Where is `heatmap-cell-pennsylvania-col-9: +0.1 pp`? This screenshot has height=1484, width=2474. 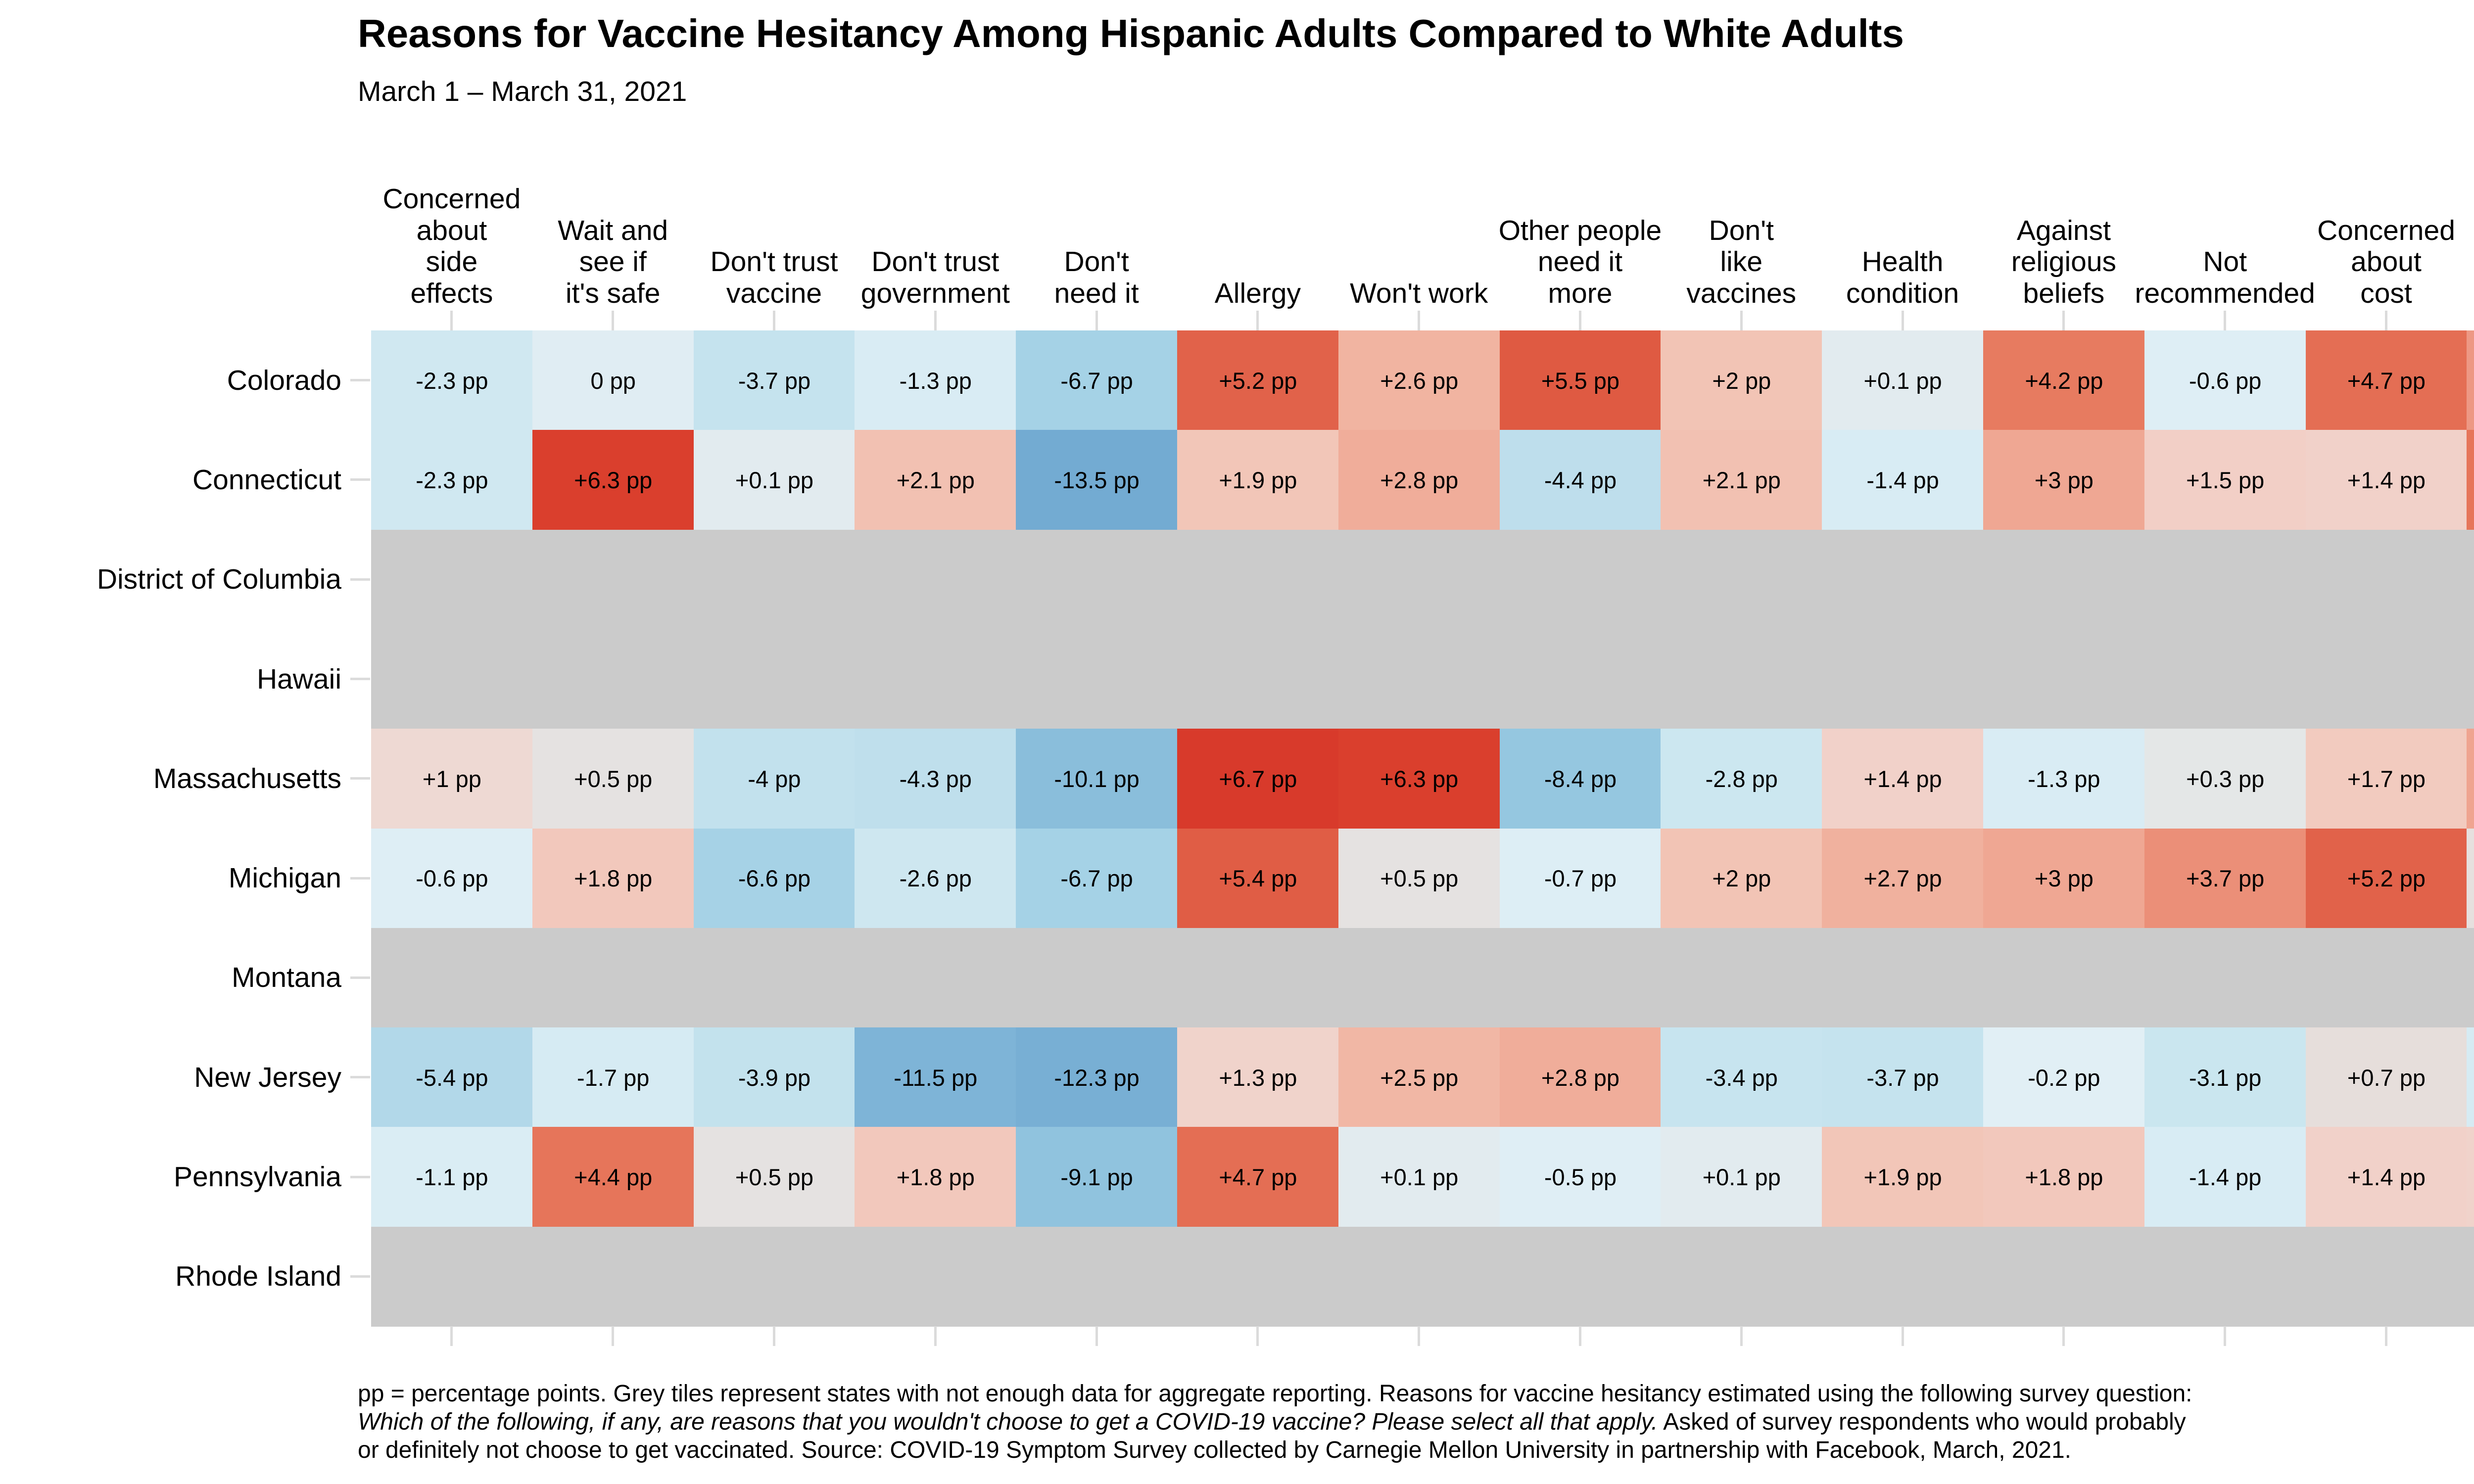
heatmap-cell-pennsylvania-col-9: +0.1 pp is located at coordinates (1742, 1177).